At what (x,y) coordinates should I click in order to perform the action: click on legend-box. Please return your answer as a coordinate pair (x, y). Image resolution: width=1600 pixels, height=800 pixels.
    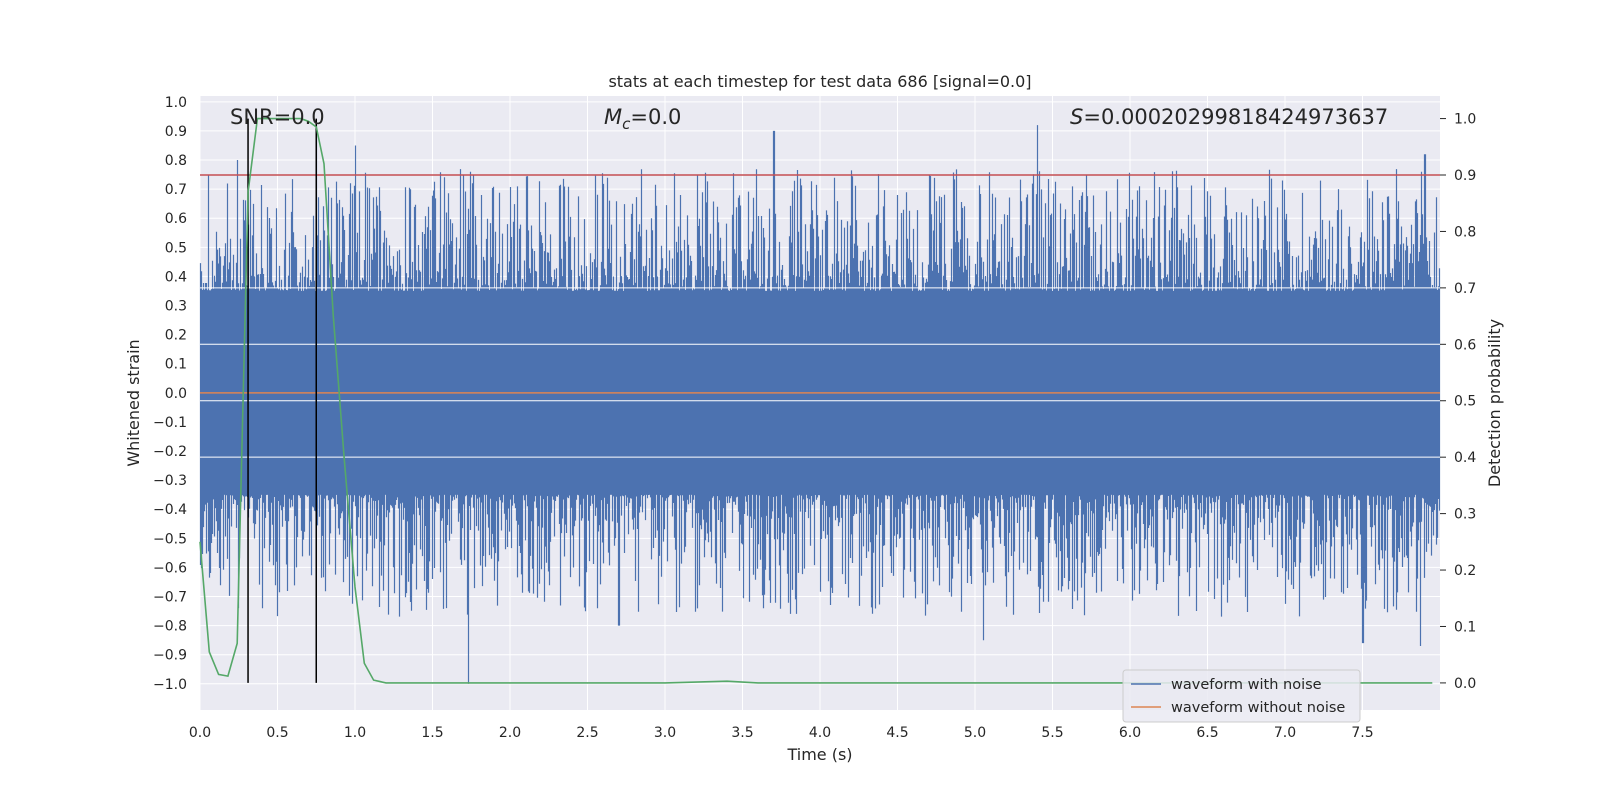
    Looking at the image, I should click on (1241, 696).